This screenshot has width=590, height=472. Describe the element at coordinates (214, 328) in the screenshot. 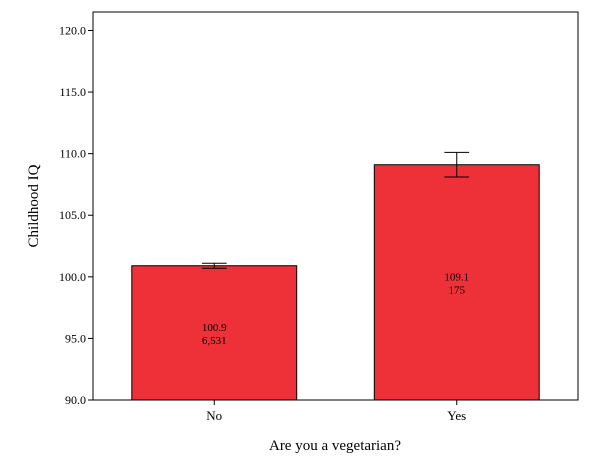

I see `bar-value-label: 100.9` at that location.